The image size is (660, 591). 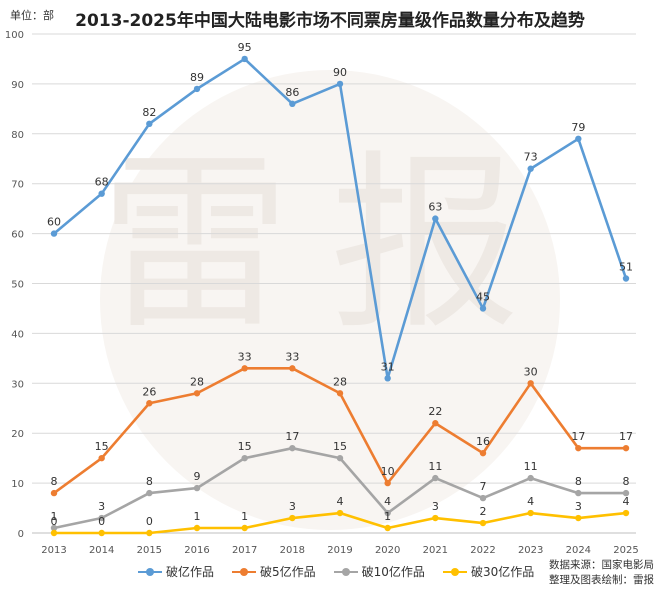 I want to click on x-tick-label: 2023, so click(x=530, y=550).